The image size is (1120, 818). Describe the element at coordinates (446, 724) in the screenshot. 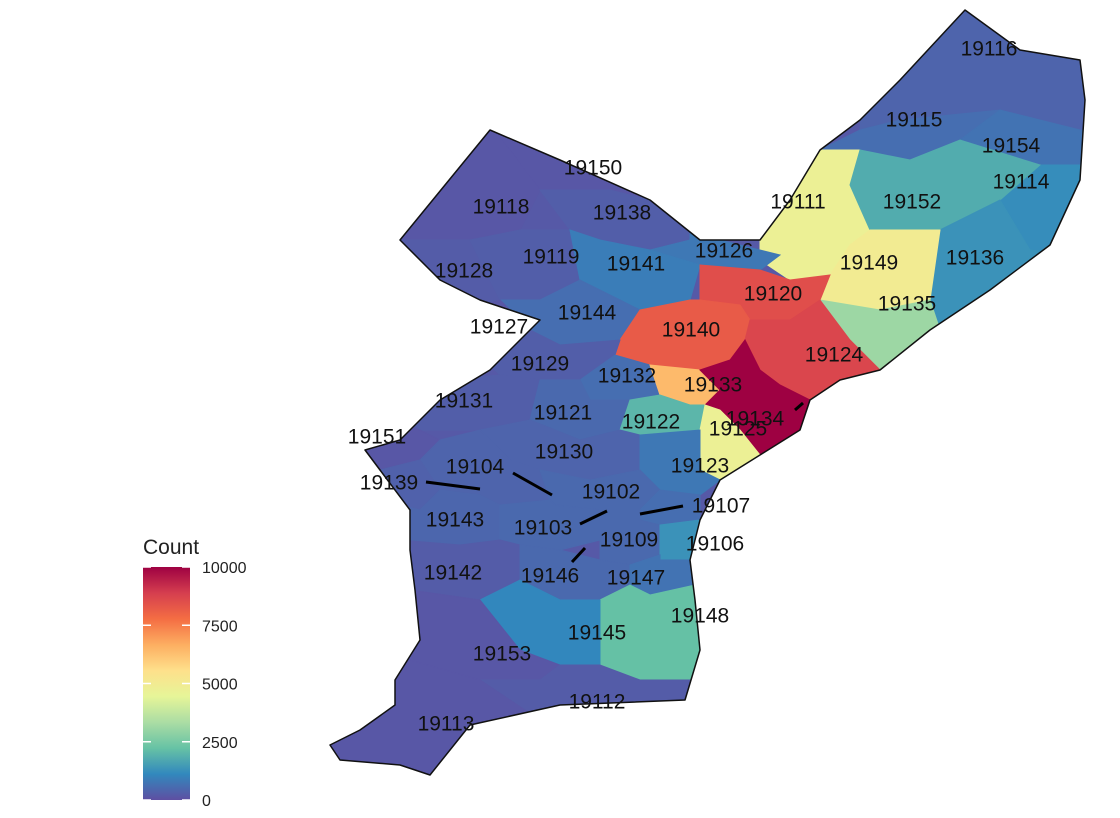

I see `zip-label-19113: 19113` at that location.